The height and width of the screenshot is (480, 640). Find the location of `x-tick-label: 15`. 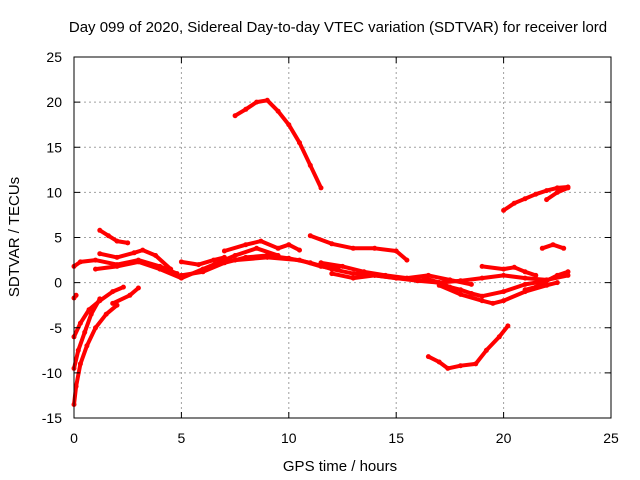

x-tick-label: 15 is located at coordinates (396, 438).